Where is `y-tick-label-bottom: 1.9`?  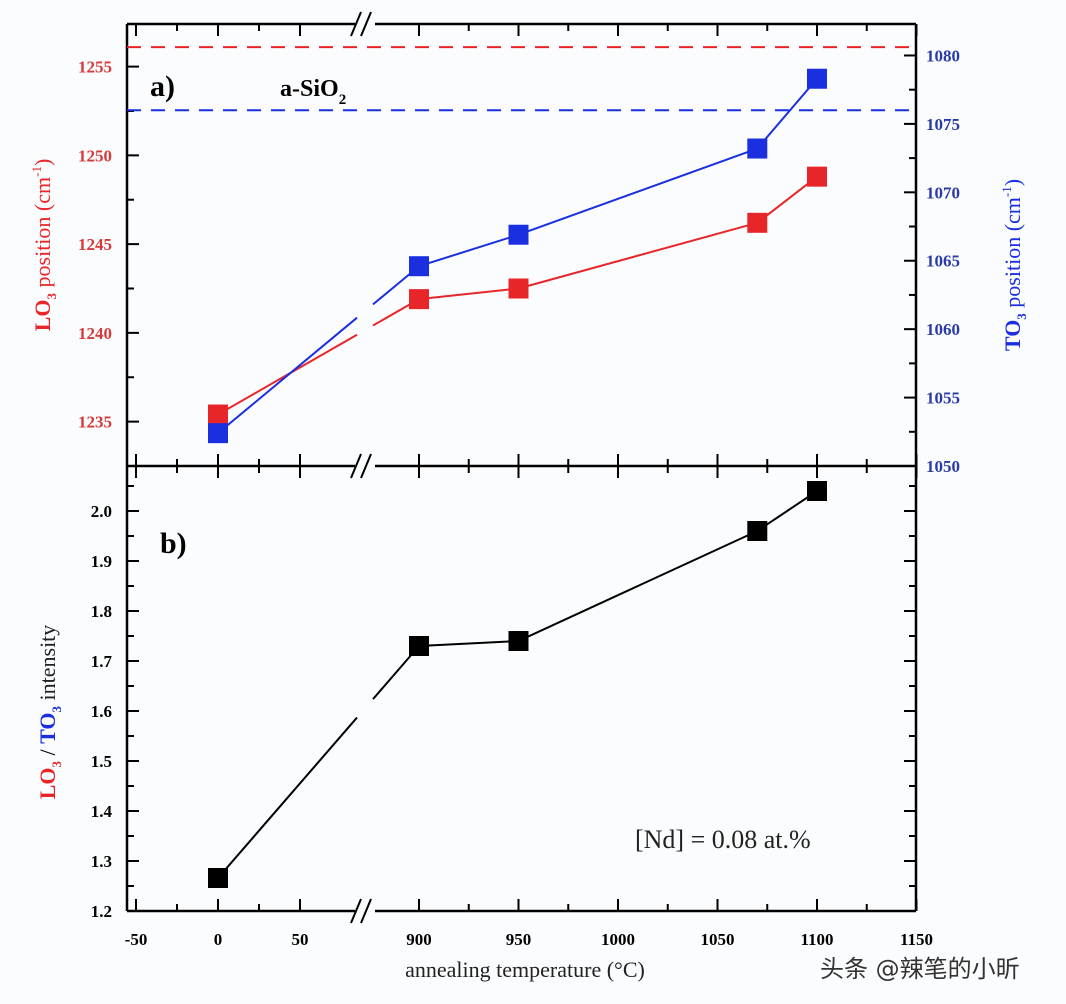 y-tick-label-bottom: 1.9 is located at coordinates (101, 561).